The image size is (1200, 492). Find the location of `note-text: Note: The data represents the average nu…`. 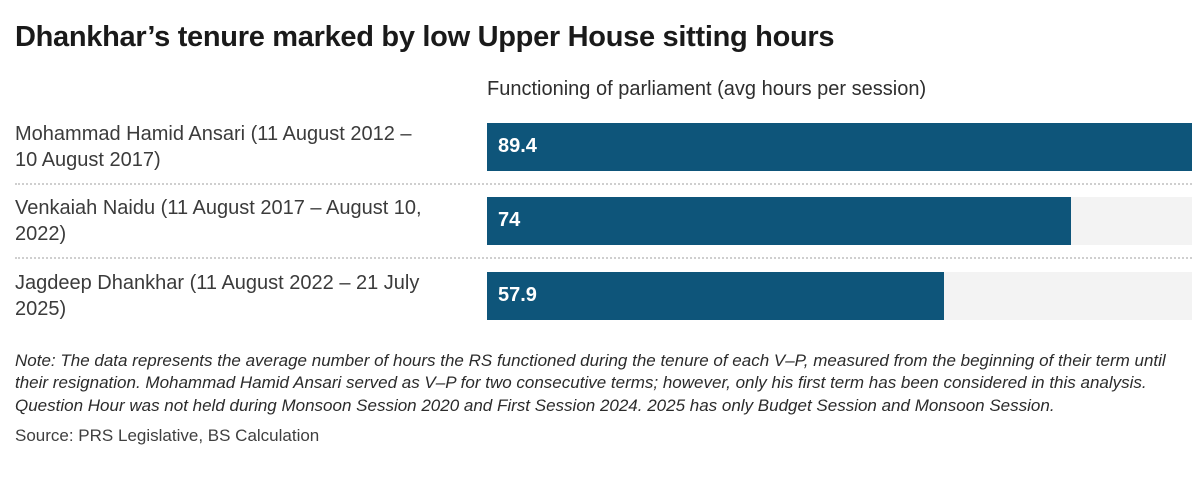

note-text: Note: The data represents the average nu… is located at coordinates (590, 382).